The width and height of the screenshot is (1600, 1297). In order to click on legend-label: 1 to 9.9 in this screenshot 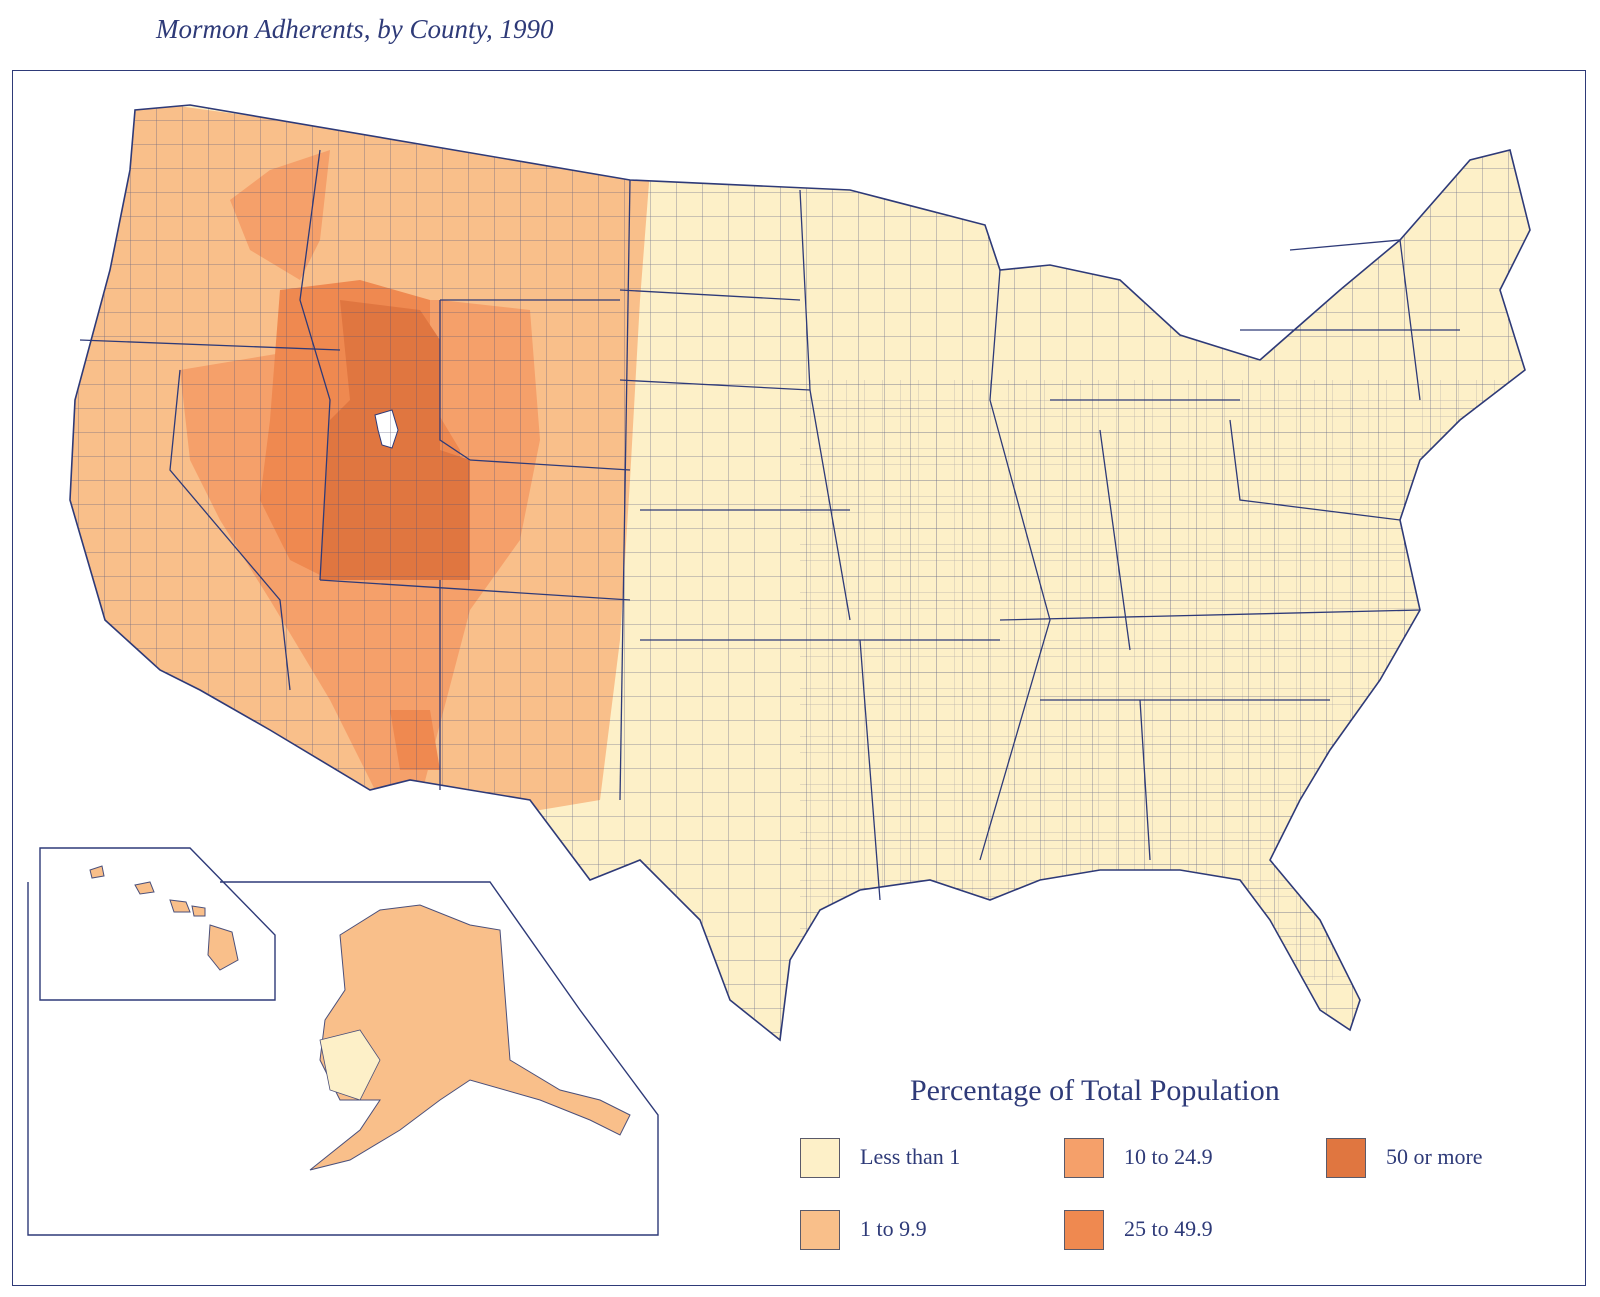, I will do `click(893, 1228)`.